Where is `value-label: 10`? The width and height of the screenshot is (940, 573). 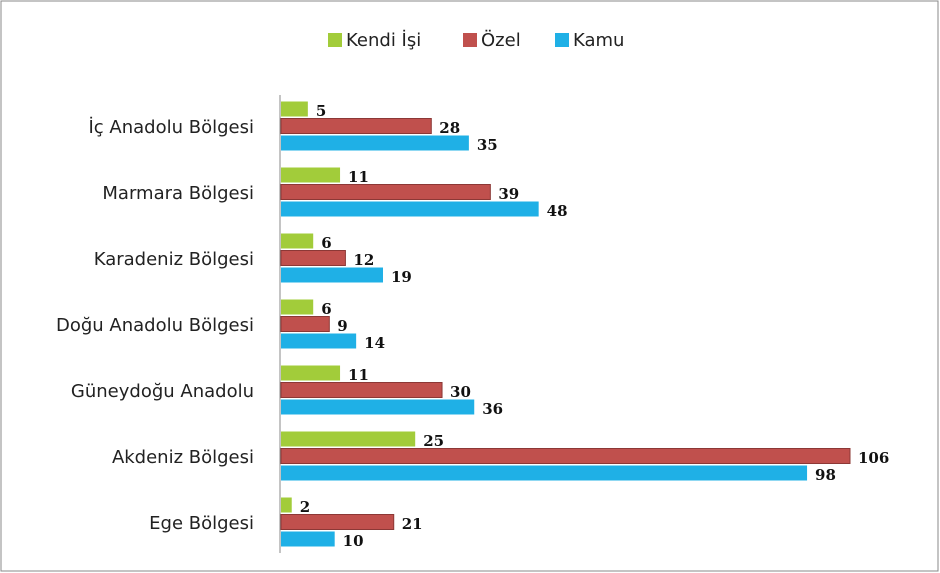 value-label: 10 is located at coordinates (353, 541).